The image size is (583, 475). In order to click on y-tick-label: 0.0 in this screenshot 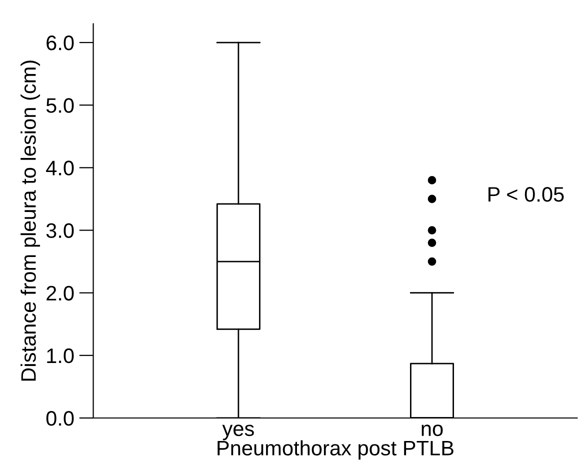, I will do `click(60, 418)`.